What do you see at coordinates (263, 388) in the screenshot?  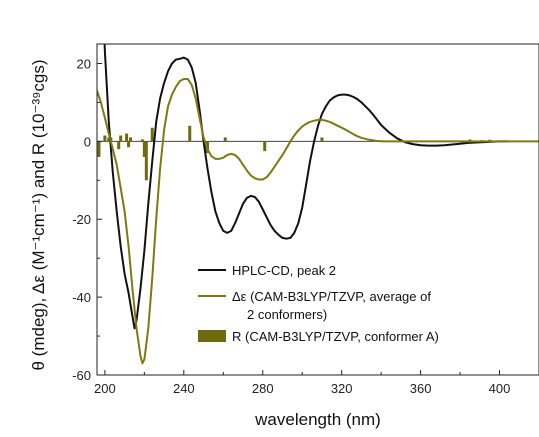 I see `x-tick-label: 280` at bounding box center [263, 388].